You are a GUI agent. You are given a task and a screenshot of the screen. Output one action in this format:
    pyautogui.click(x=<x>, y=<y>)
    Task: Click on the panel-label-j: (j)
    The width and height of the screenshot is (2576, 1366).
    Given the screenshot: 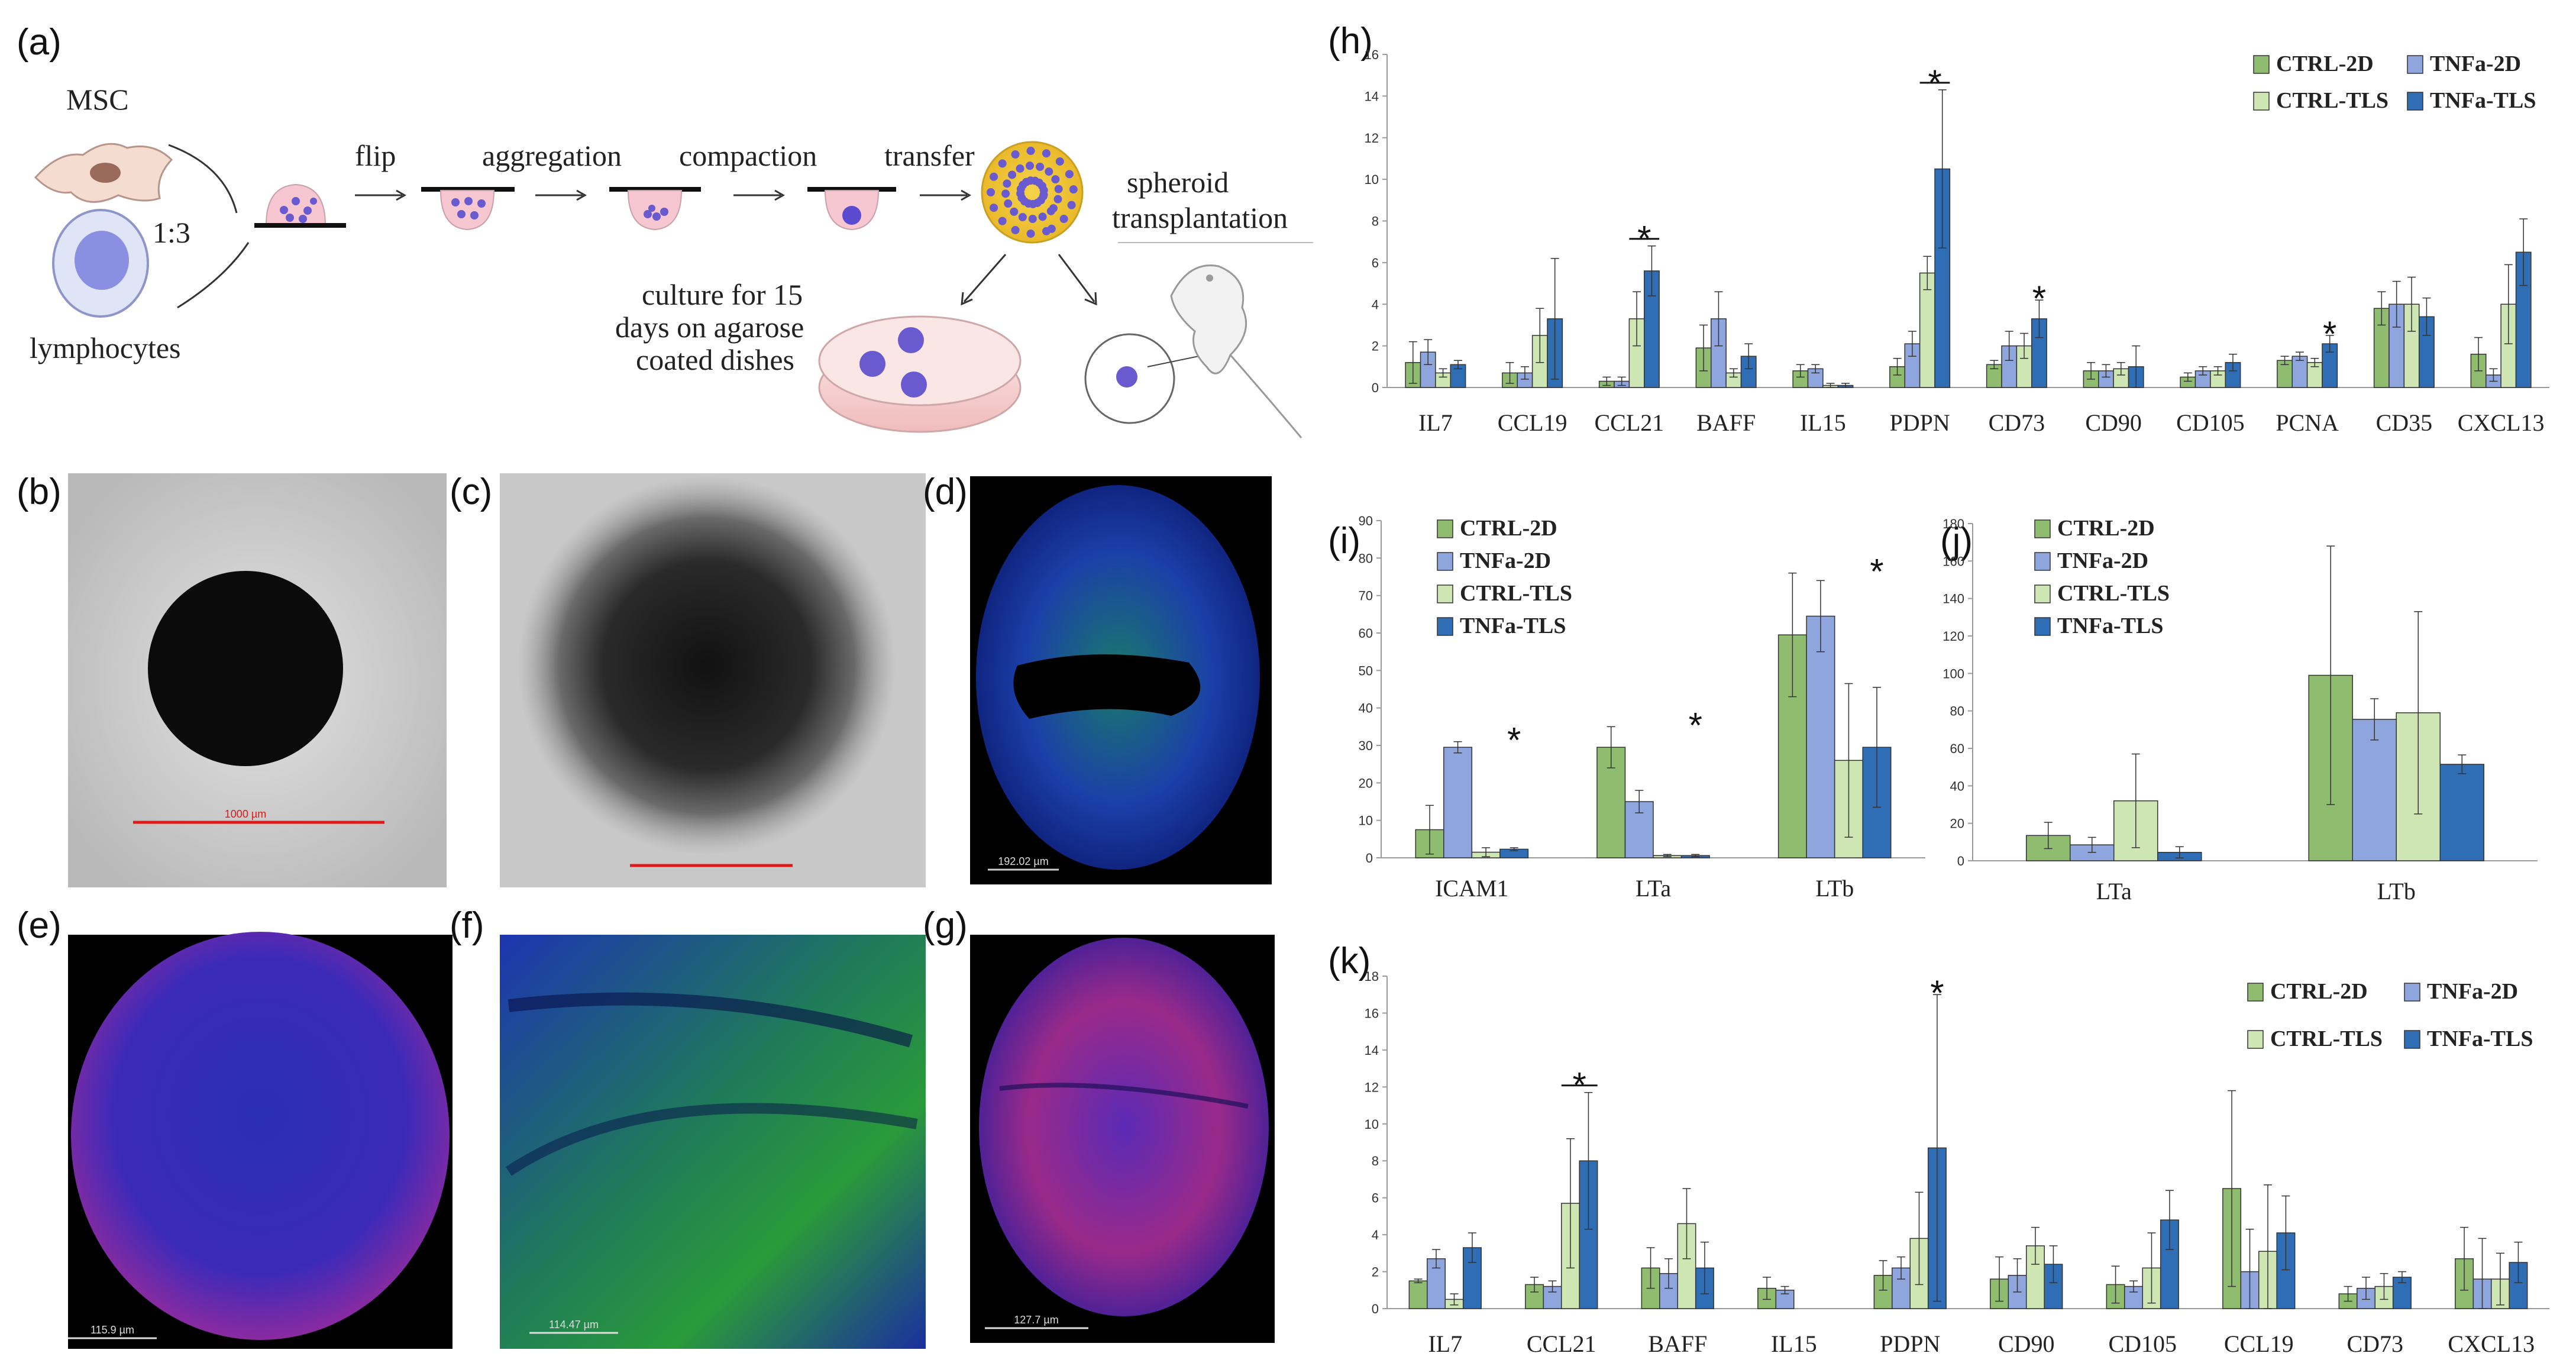 What is the action you would take?
    pyautogui.click(x=1956, y=541)
    